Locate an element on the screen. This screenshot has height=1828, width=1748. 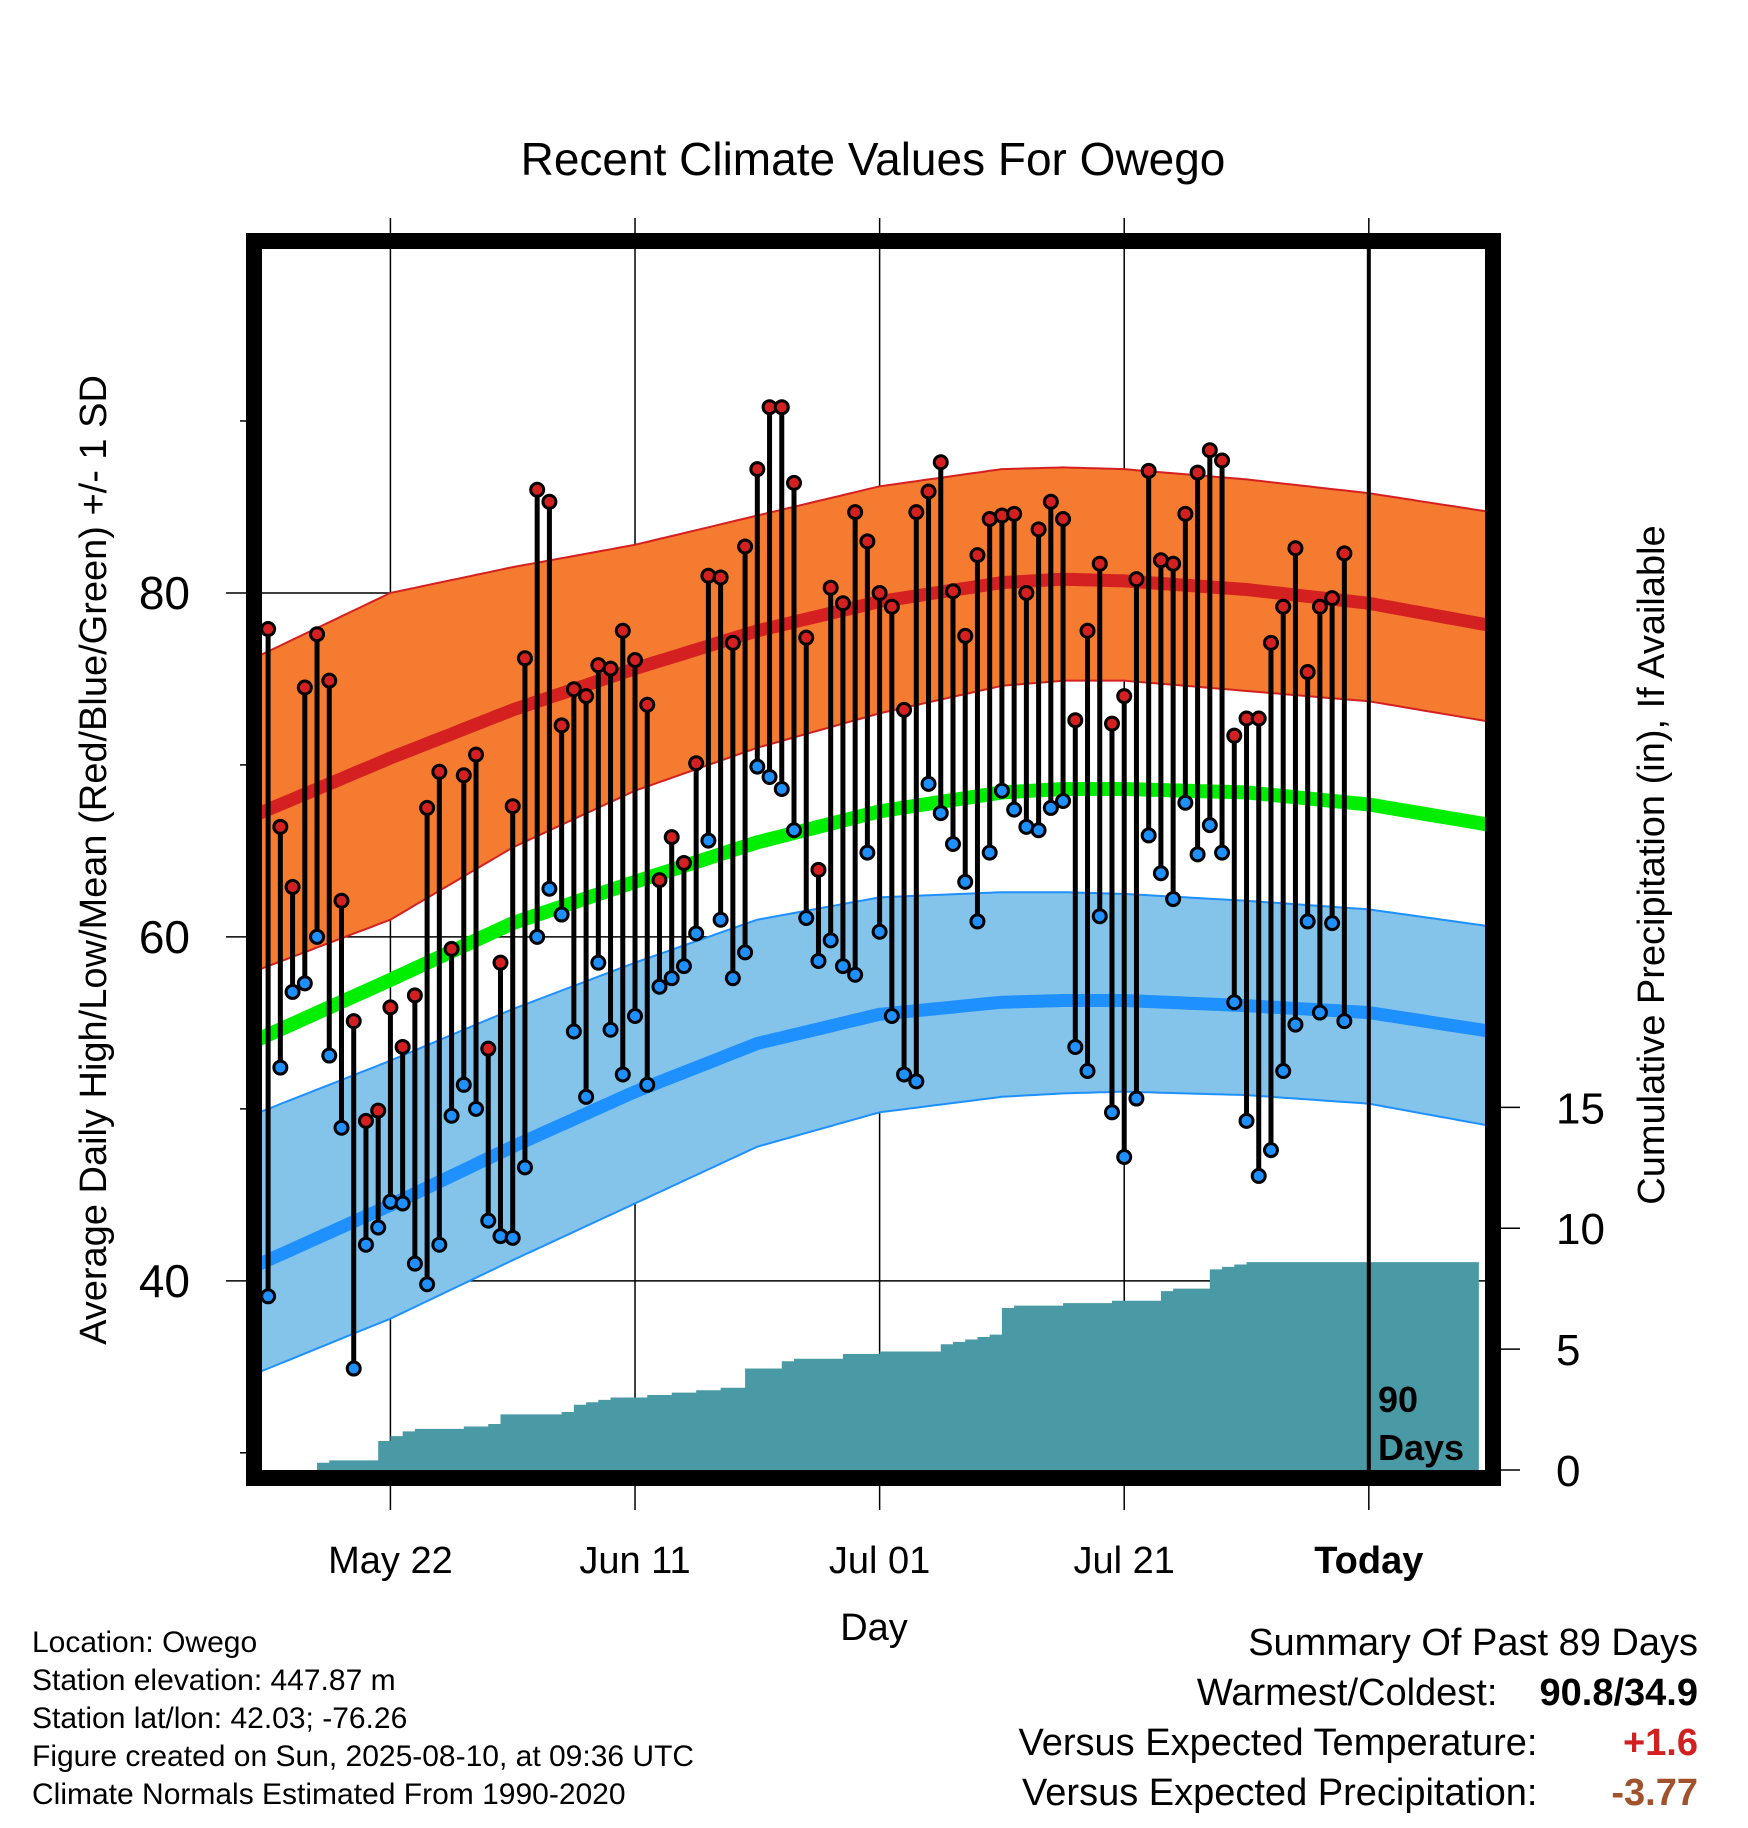
summary-precip-value: -3.77 is located at coordinates (1654, 1793).